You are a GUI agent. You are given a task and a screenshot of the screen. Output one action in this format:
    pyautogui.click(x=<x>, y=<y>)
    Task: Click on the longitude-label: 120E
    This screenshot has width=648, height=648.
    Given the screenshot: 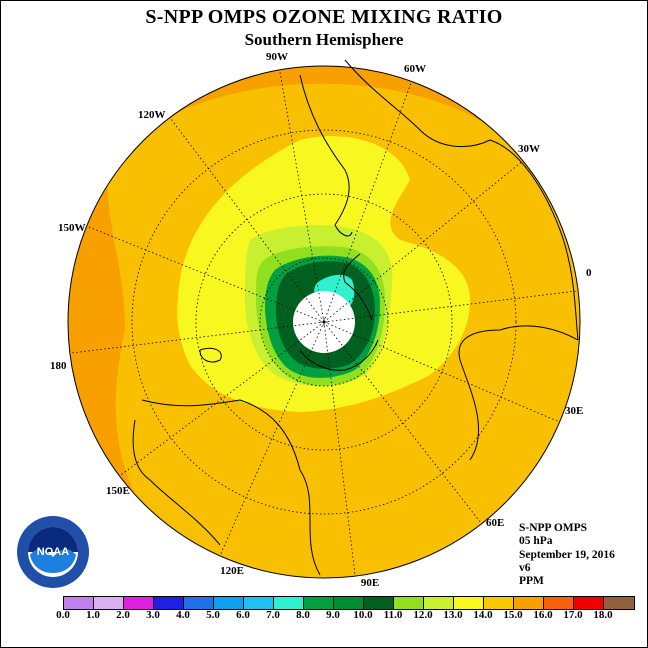 What is the action you would take?
    pyautogui.click(x=232, y=571)
    